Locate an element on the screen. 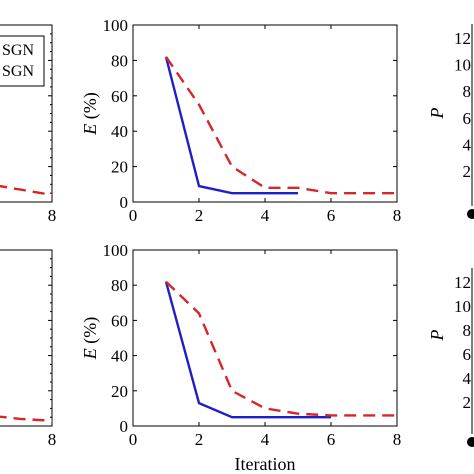 The image size is (474, 474). plot-frame is located at coordinates (26, 338).